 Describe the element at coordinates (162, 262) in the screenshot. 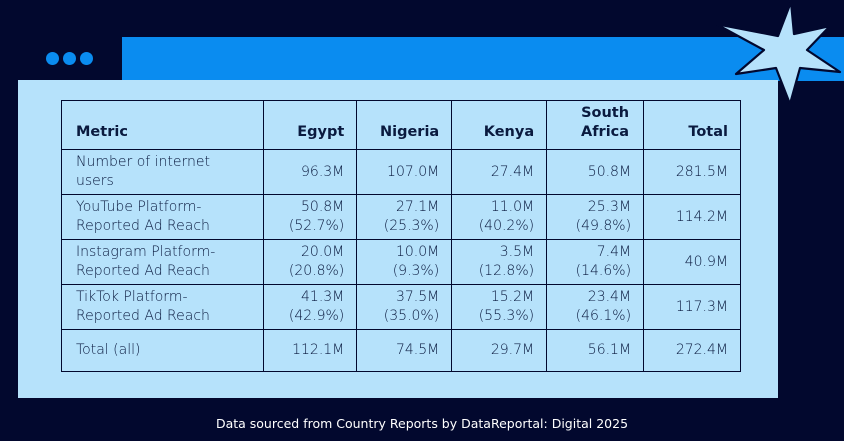

I see `metric-cell: Instagram Platform-Reported Ad Reach` at that location.